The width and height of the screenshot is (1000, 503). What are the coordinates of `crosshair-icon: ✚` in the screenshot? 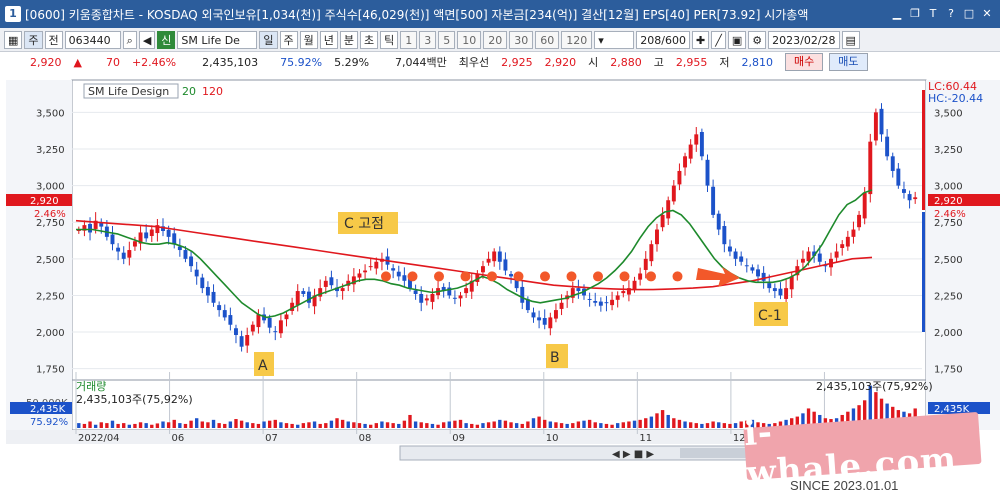 It's located at (701, 39).